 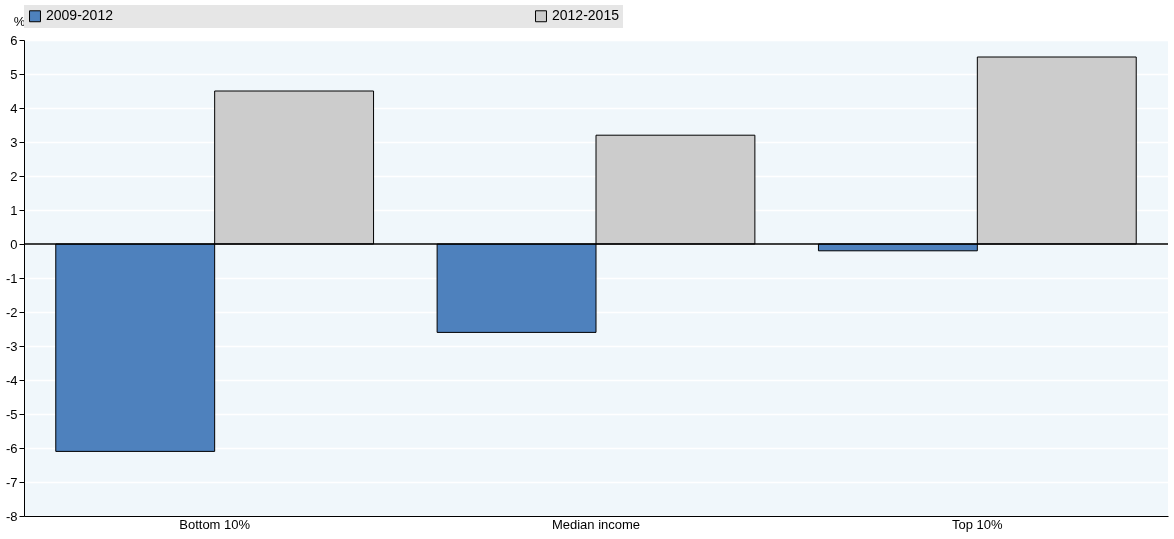 I want to click on y-tick-label: -1, so click(x=11, y=278).